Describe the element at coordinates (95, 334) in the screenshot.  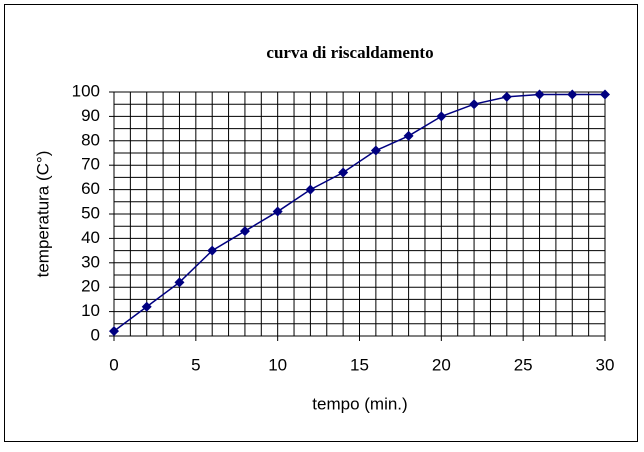
I see `y-tick-label: 0` at that location.